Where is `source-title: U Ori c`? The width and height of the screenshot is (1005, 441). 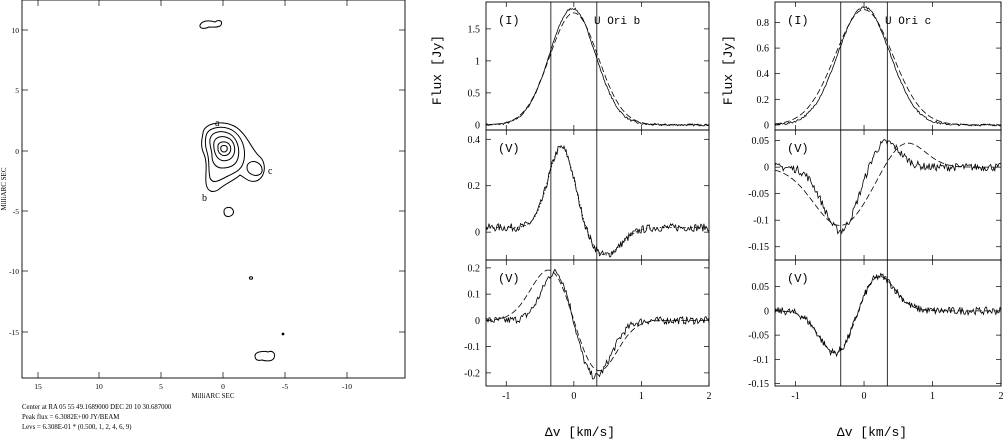 source-title: U Ori c is located at coordinates (908, 22).